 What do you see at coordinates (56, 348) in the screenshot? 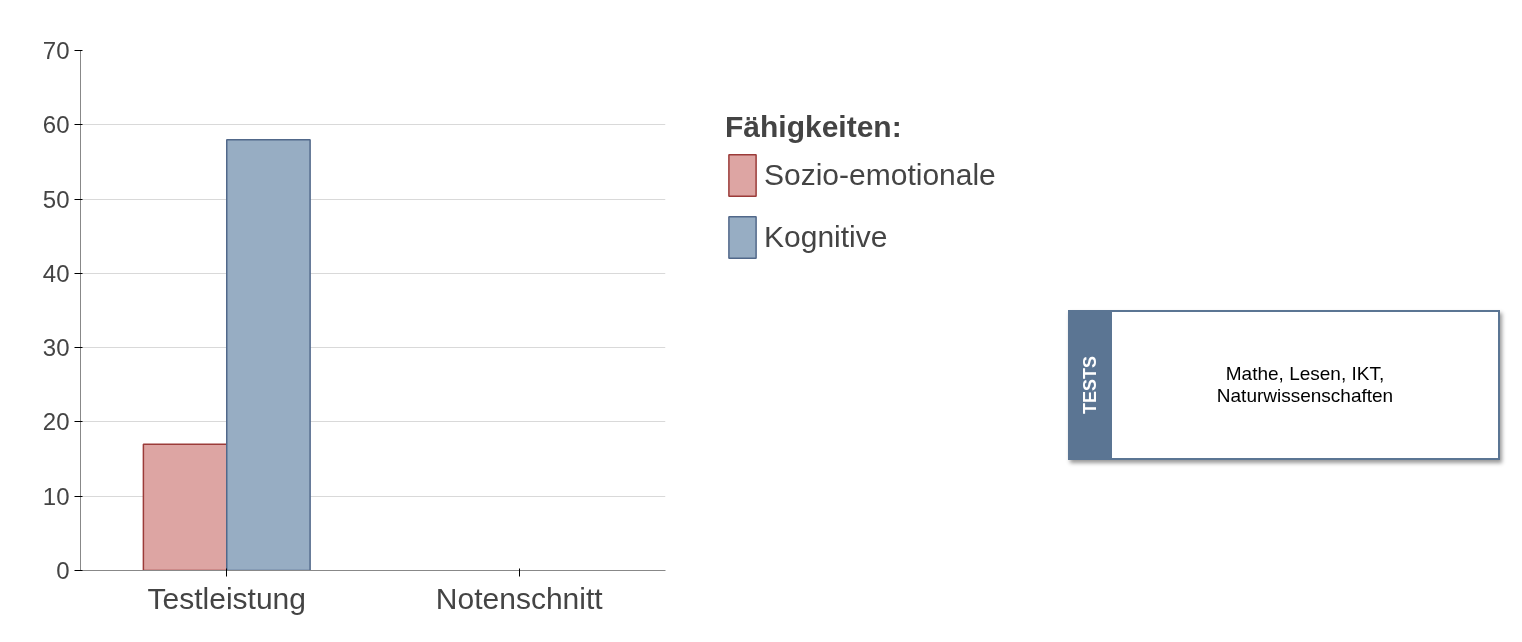
I see `y-tick-label: 30` at bounding box center [56, 348].